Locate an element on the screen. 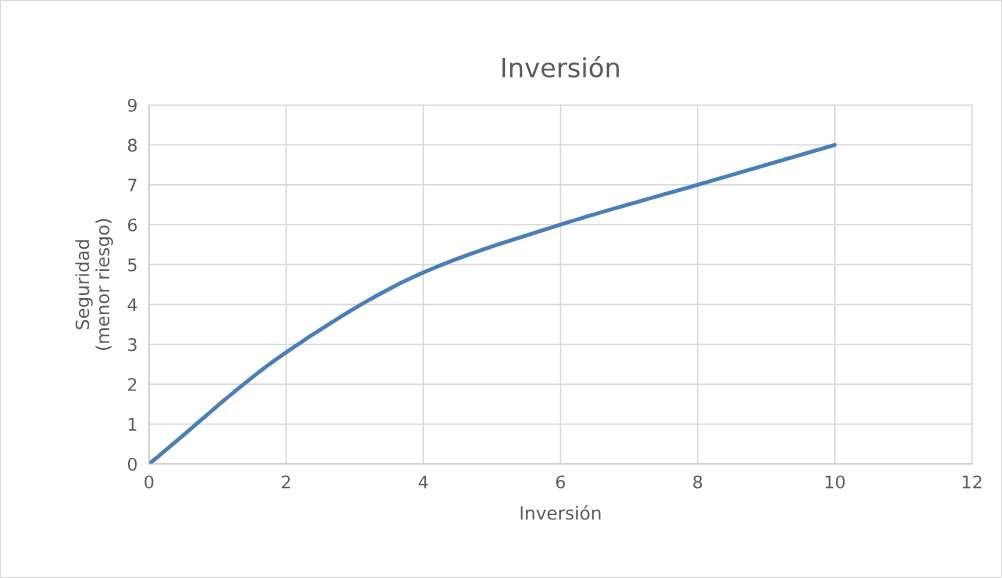 Image resolution: width=1002 pixels, height=578 pixels. x-tick-label: 10 is located at coordinates (835, 482).